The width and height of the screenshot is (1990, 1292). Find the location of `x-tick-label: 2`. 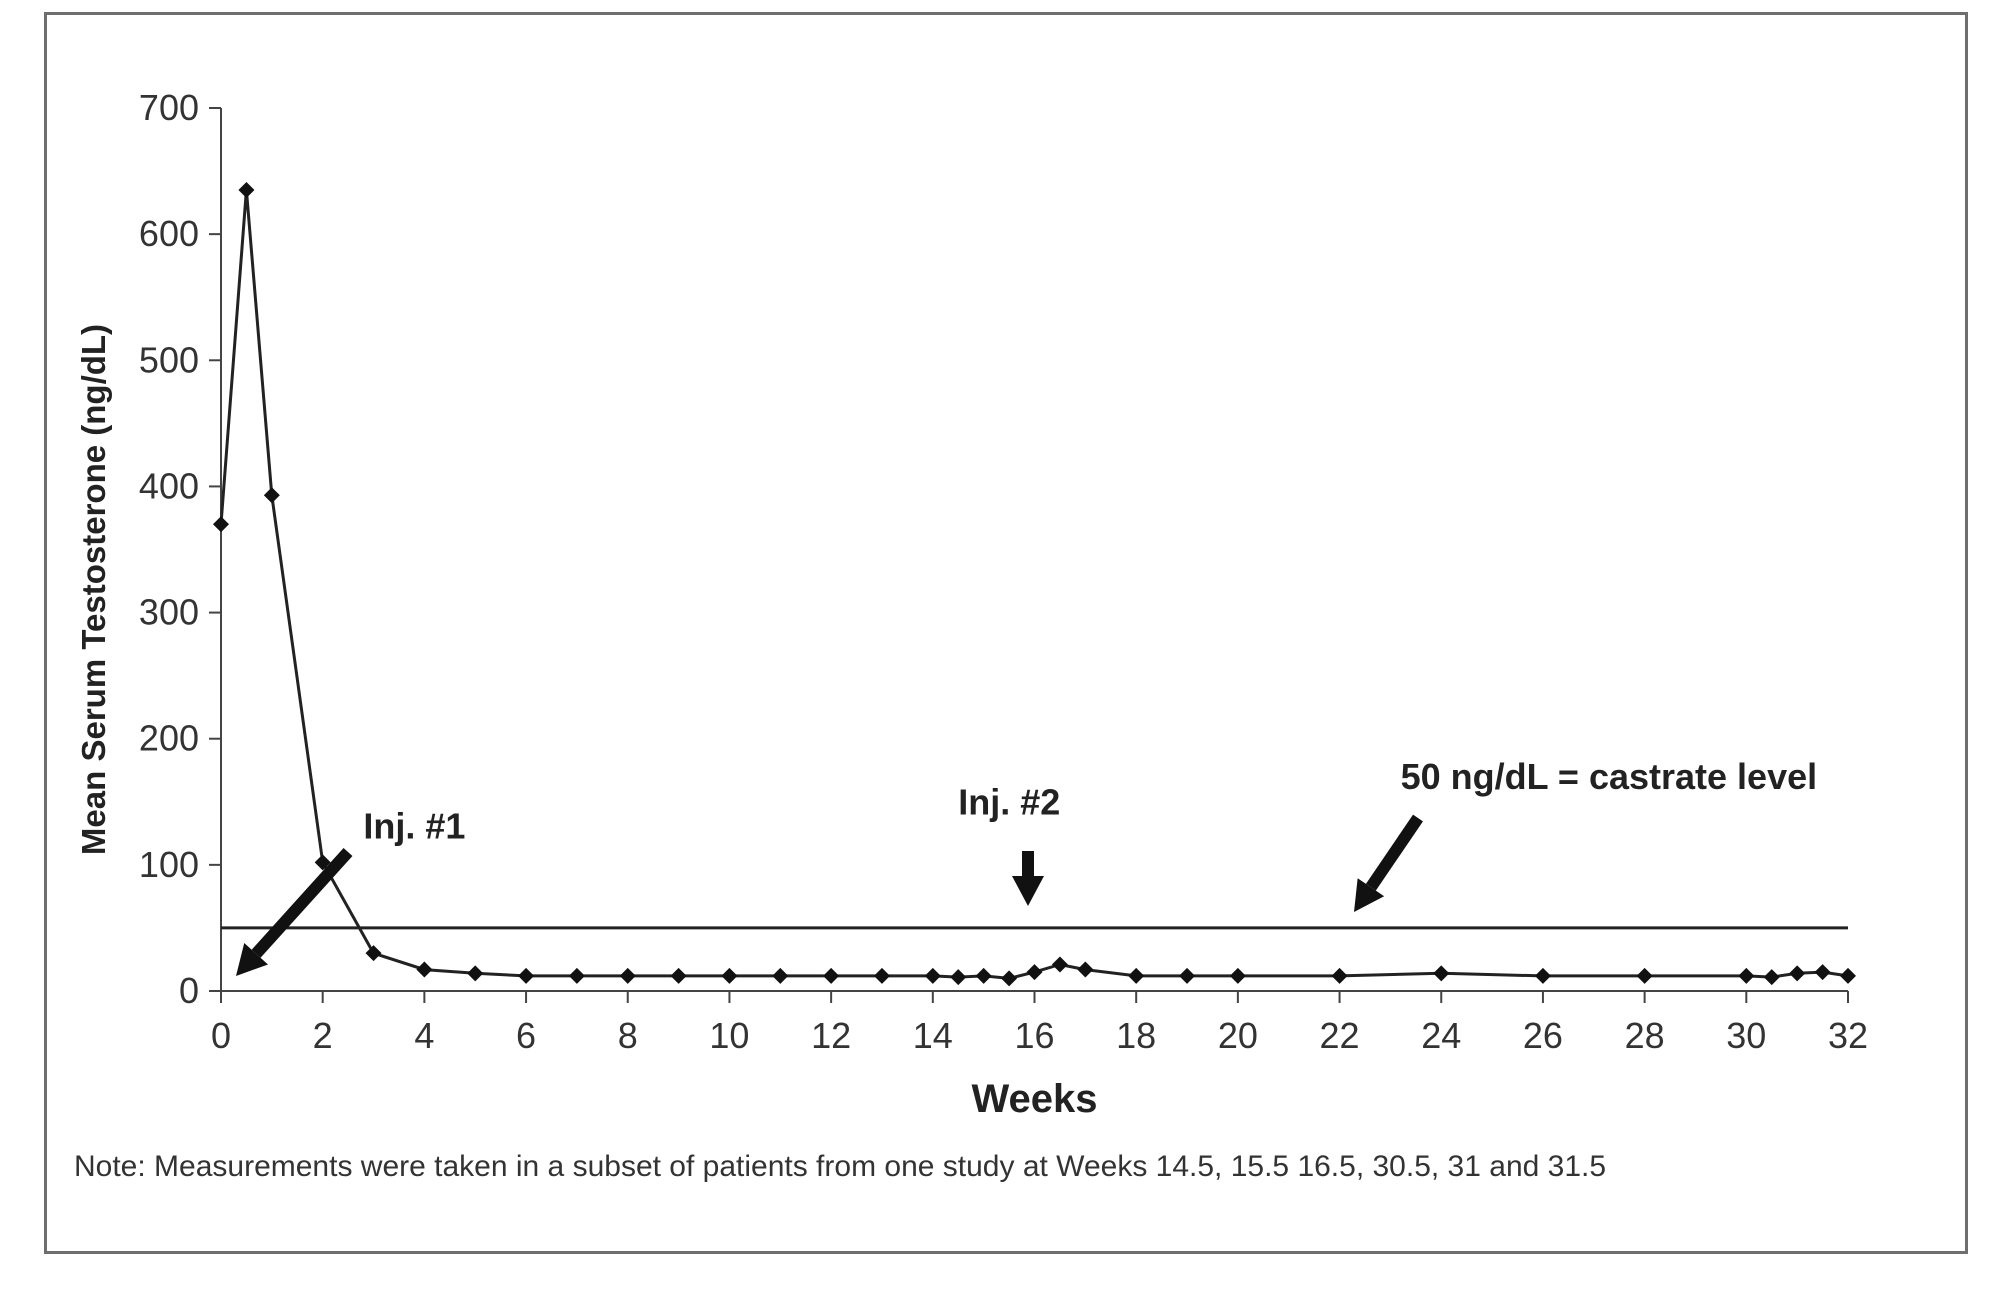

x-tick-label: 2 is located at coordinates (323, 1035).